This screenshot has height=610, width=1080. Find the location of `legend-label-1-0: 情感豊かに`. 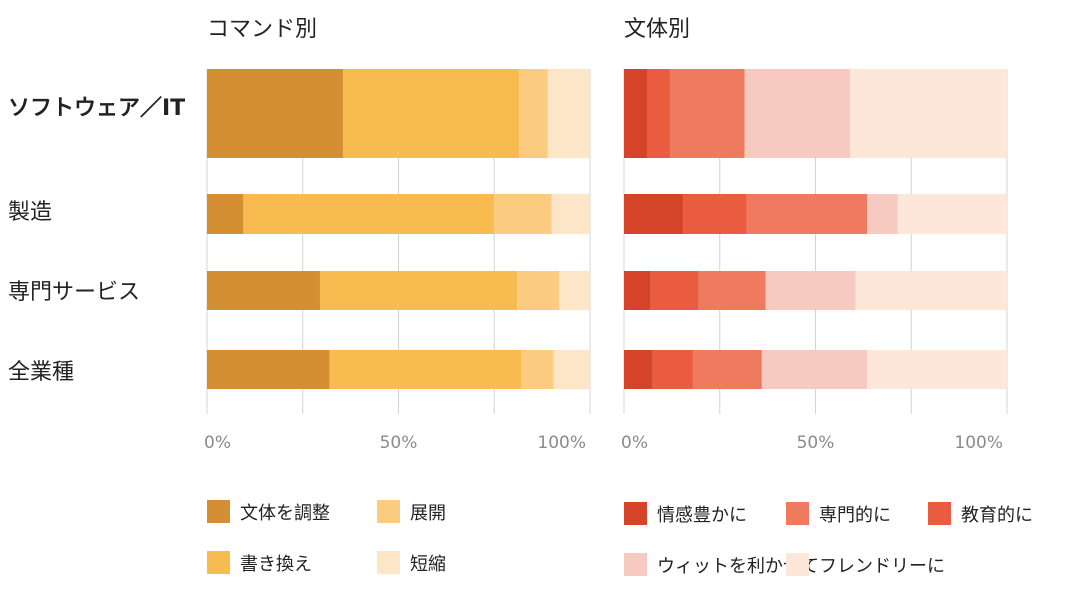

legend-label-1-0: 情感豊かに is located at coordinates (702, 515).